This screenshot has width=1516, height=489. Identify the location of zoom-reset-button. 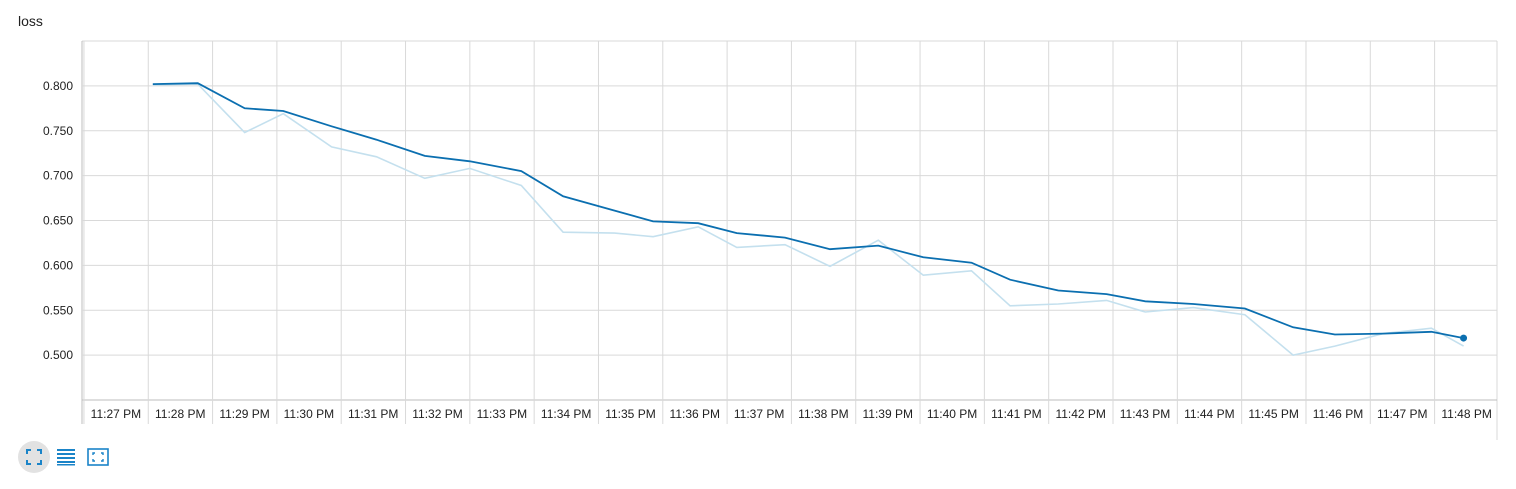
(98, 457).